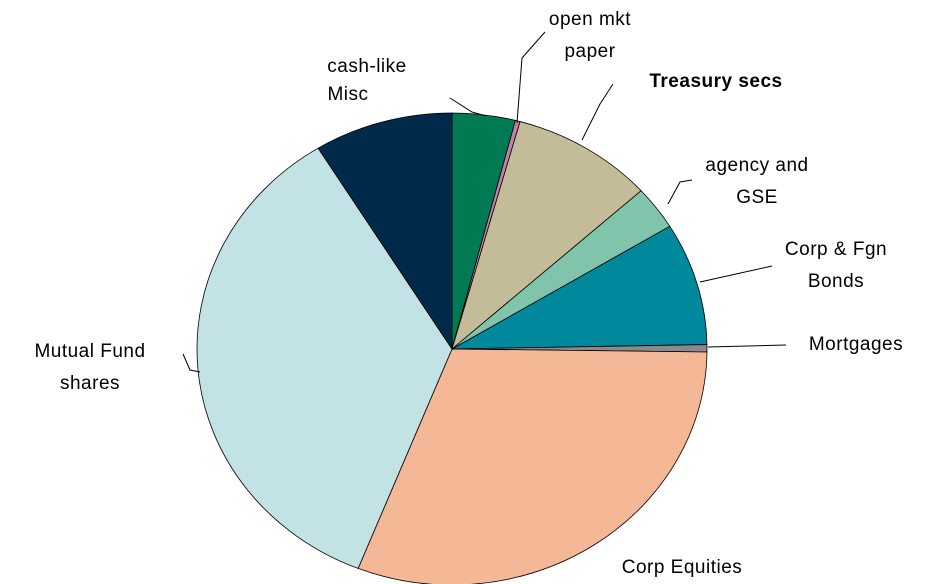  Describe the element at coordinates (348, 94) in the screenshot. I see `slice-label: Misc` at that location.